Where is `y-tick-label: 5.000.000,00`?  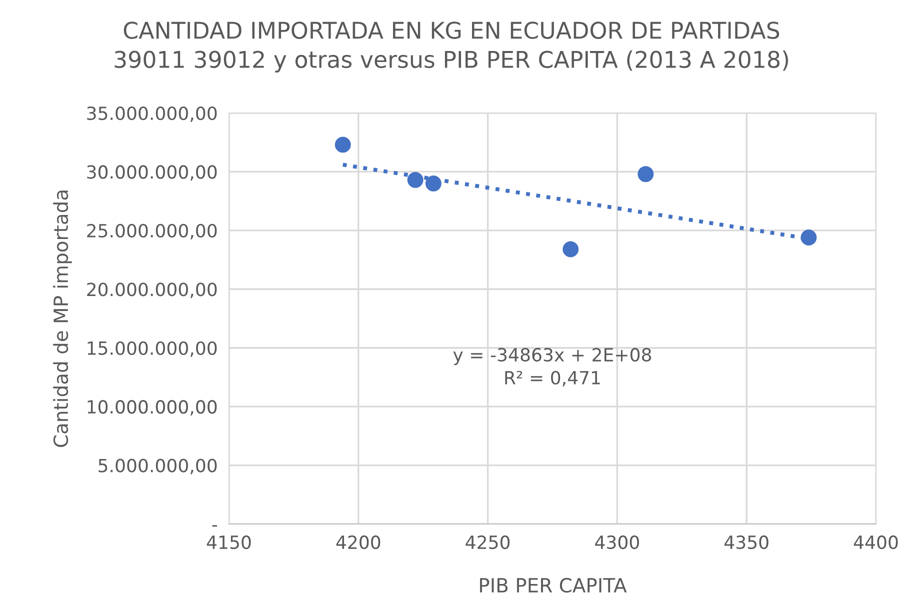 y-tick-label: 5.000.000,00 is located at coordinates (157, 466).